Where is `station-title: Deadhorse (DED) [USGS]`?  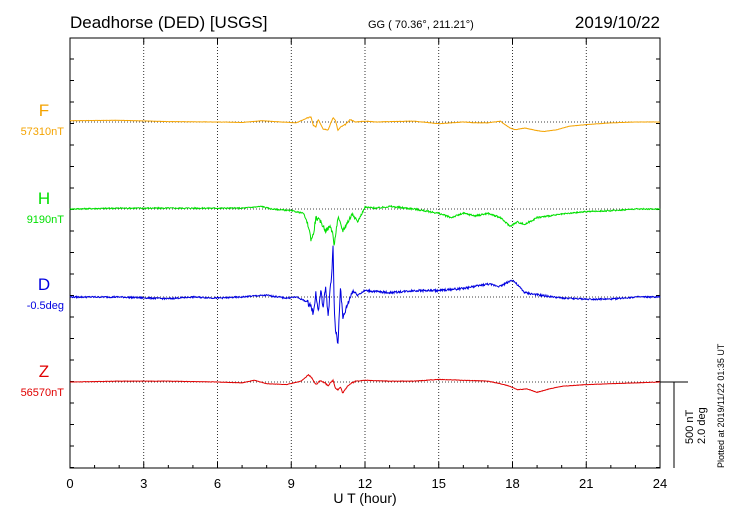 station-title: Deadhorse (DED) [USGS] is located at coordinates (168, 22).